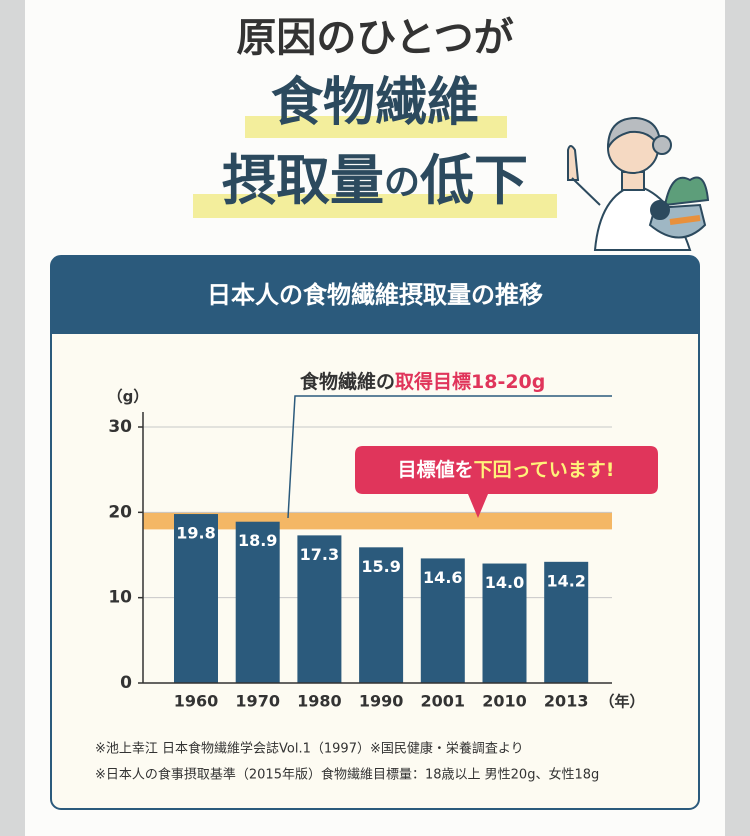 The width and height of the screenshot is (750, 836). I want to click on illustration, so click(638, 183).